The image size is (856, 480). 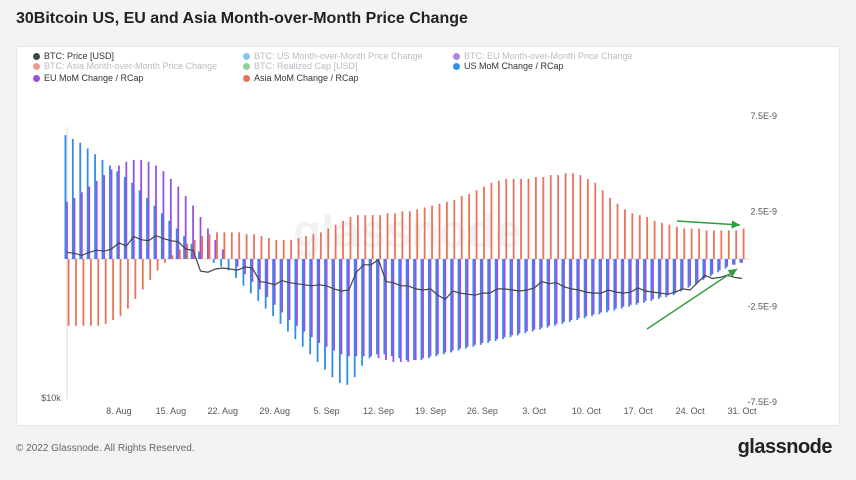 What do you see at coordinates (508, 66) in the screenshot?
I see `legend-item: US MoM Change / RCap` at bounding box center [508, 66].